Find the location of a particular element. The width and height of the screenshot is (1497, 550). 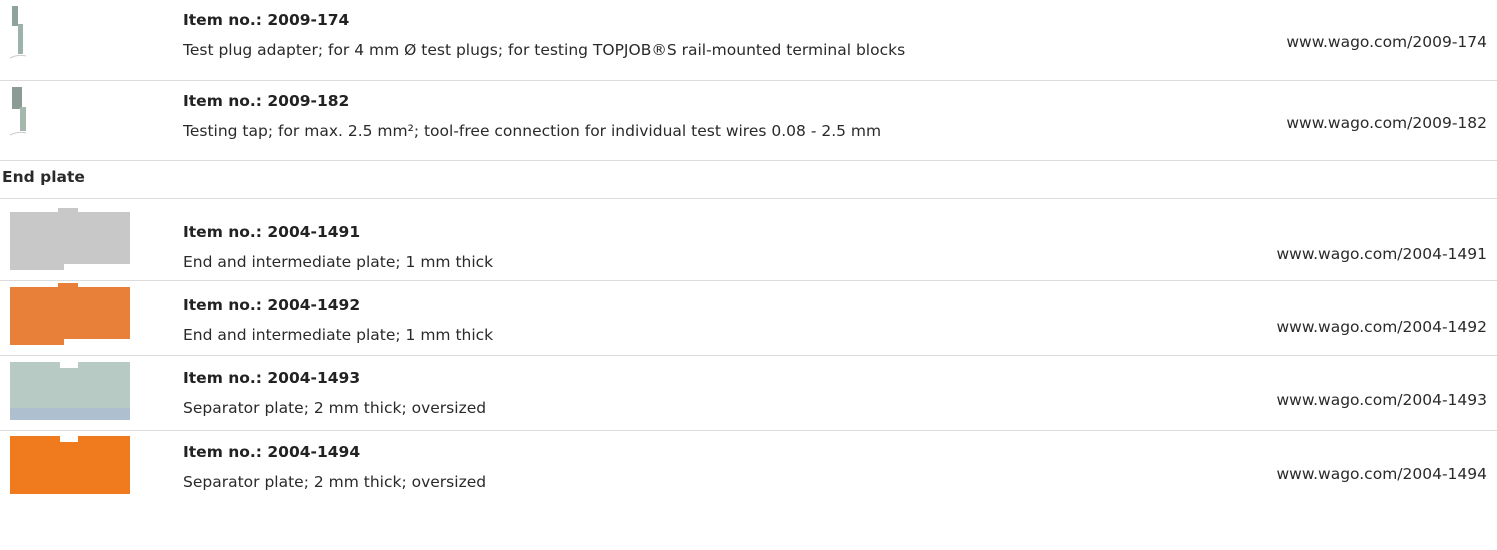

item-url: www.wago.com/2009-174 is located at coordinates (1386, 42).